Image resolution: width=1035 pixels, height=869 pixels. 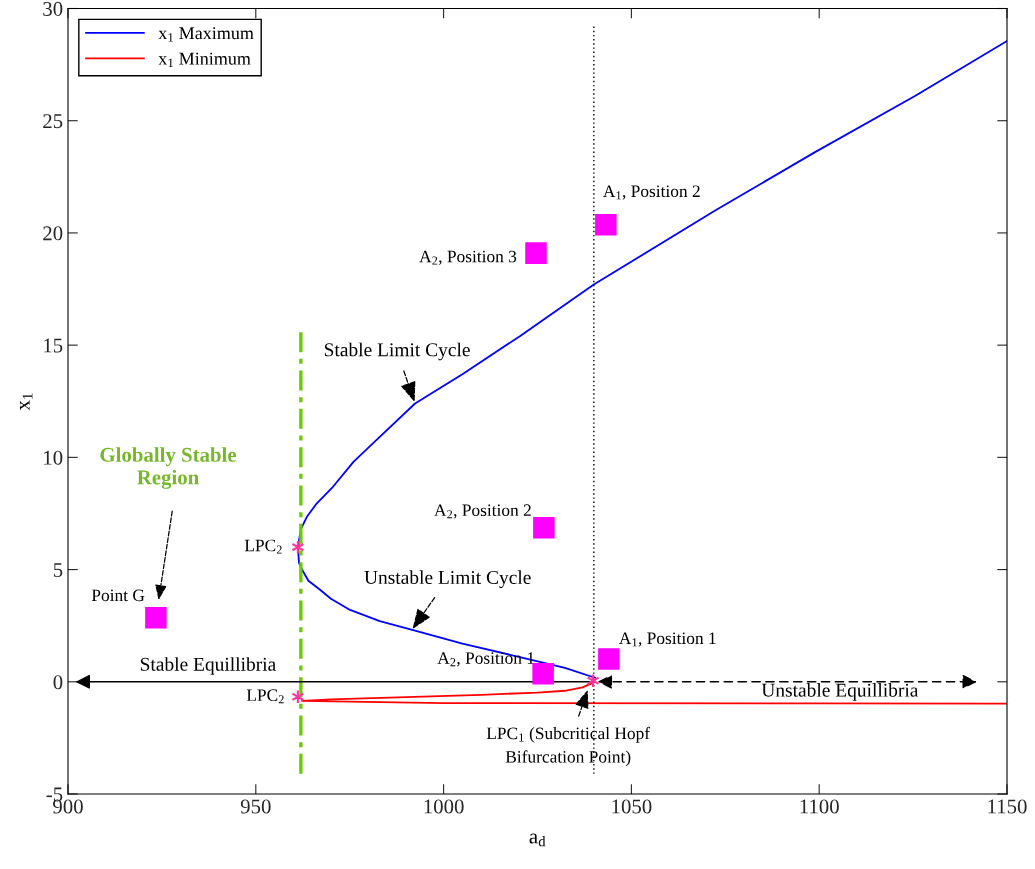 I want to click on y-axis-title: x$_{1}$, so click(x=26, y=402).